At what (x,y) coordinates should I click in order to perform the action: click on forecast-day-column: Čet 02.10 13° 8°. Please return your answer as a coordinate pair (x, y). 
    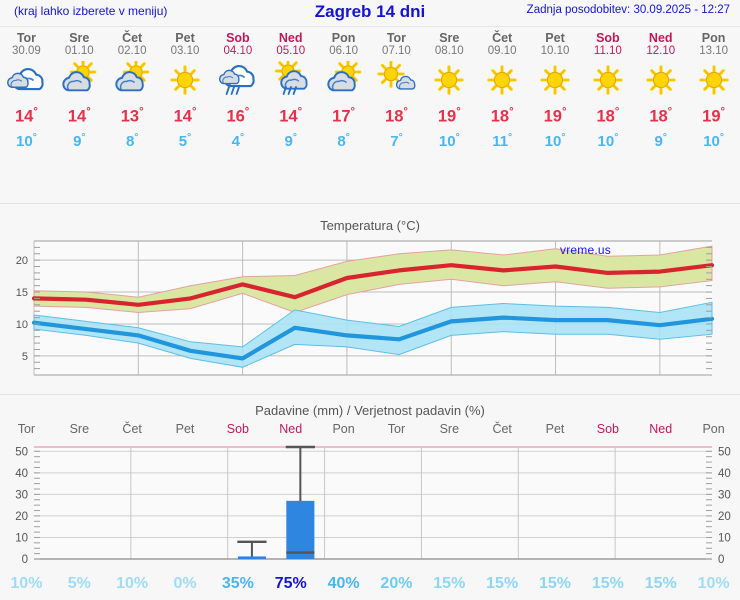
    Looking at the image, I should click on (132, 95).